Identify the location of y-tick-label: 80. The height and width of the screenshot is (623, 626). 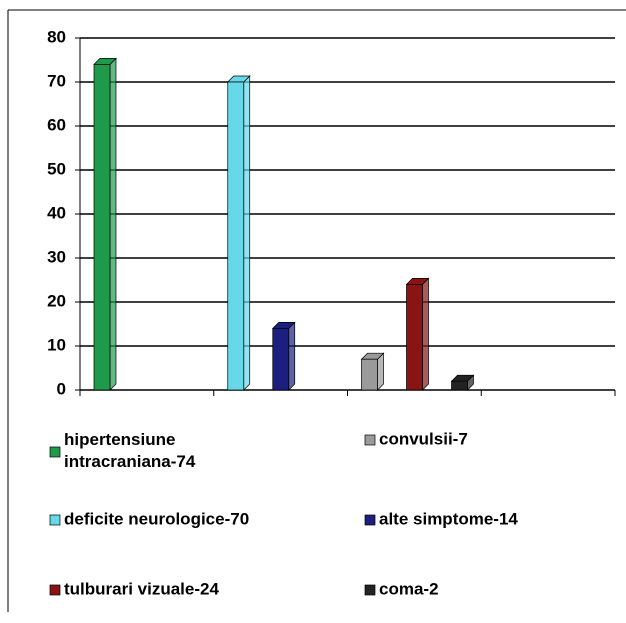
(56, 36).